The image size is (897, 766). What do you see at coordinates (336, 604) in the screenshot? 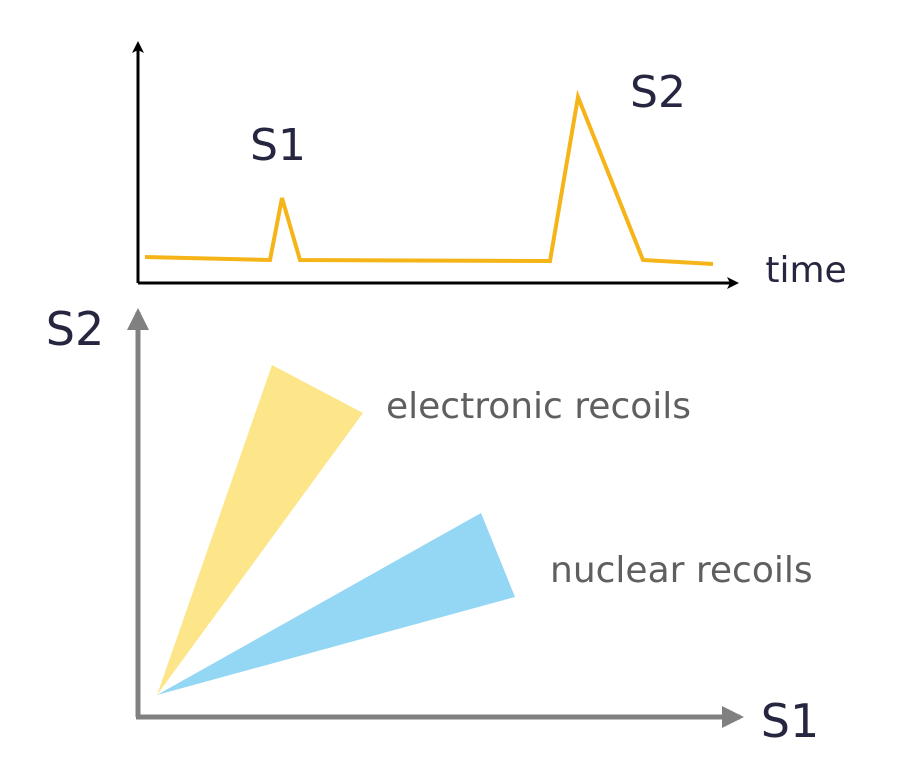
I see `nuclear-recoil-band` at bounding box center [336, 604].